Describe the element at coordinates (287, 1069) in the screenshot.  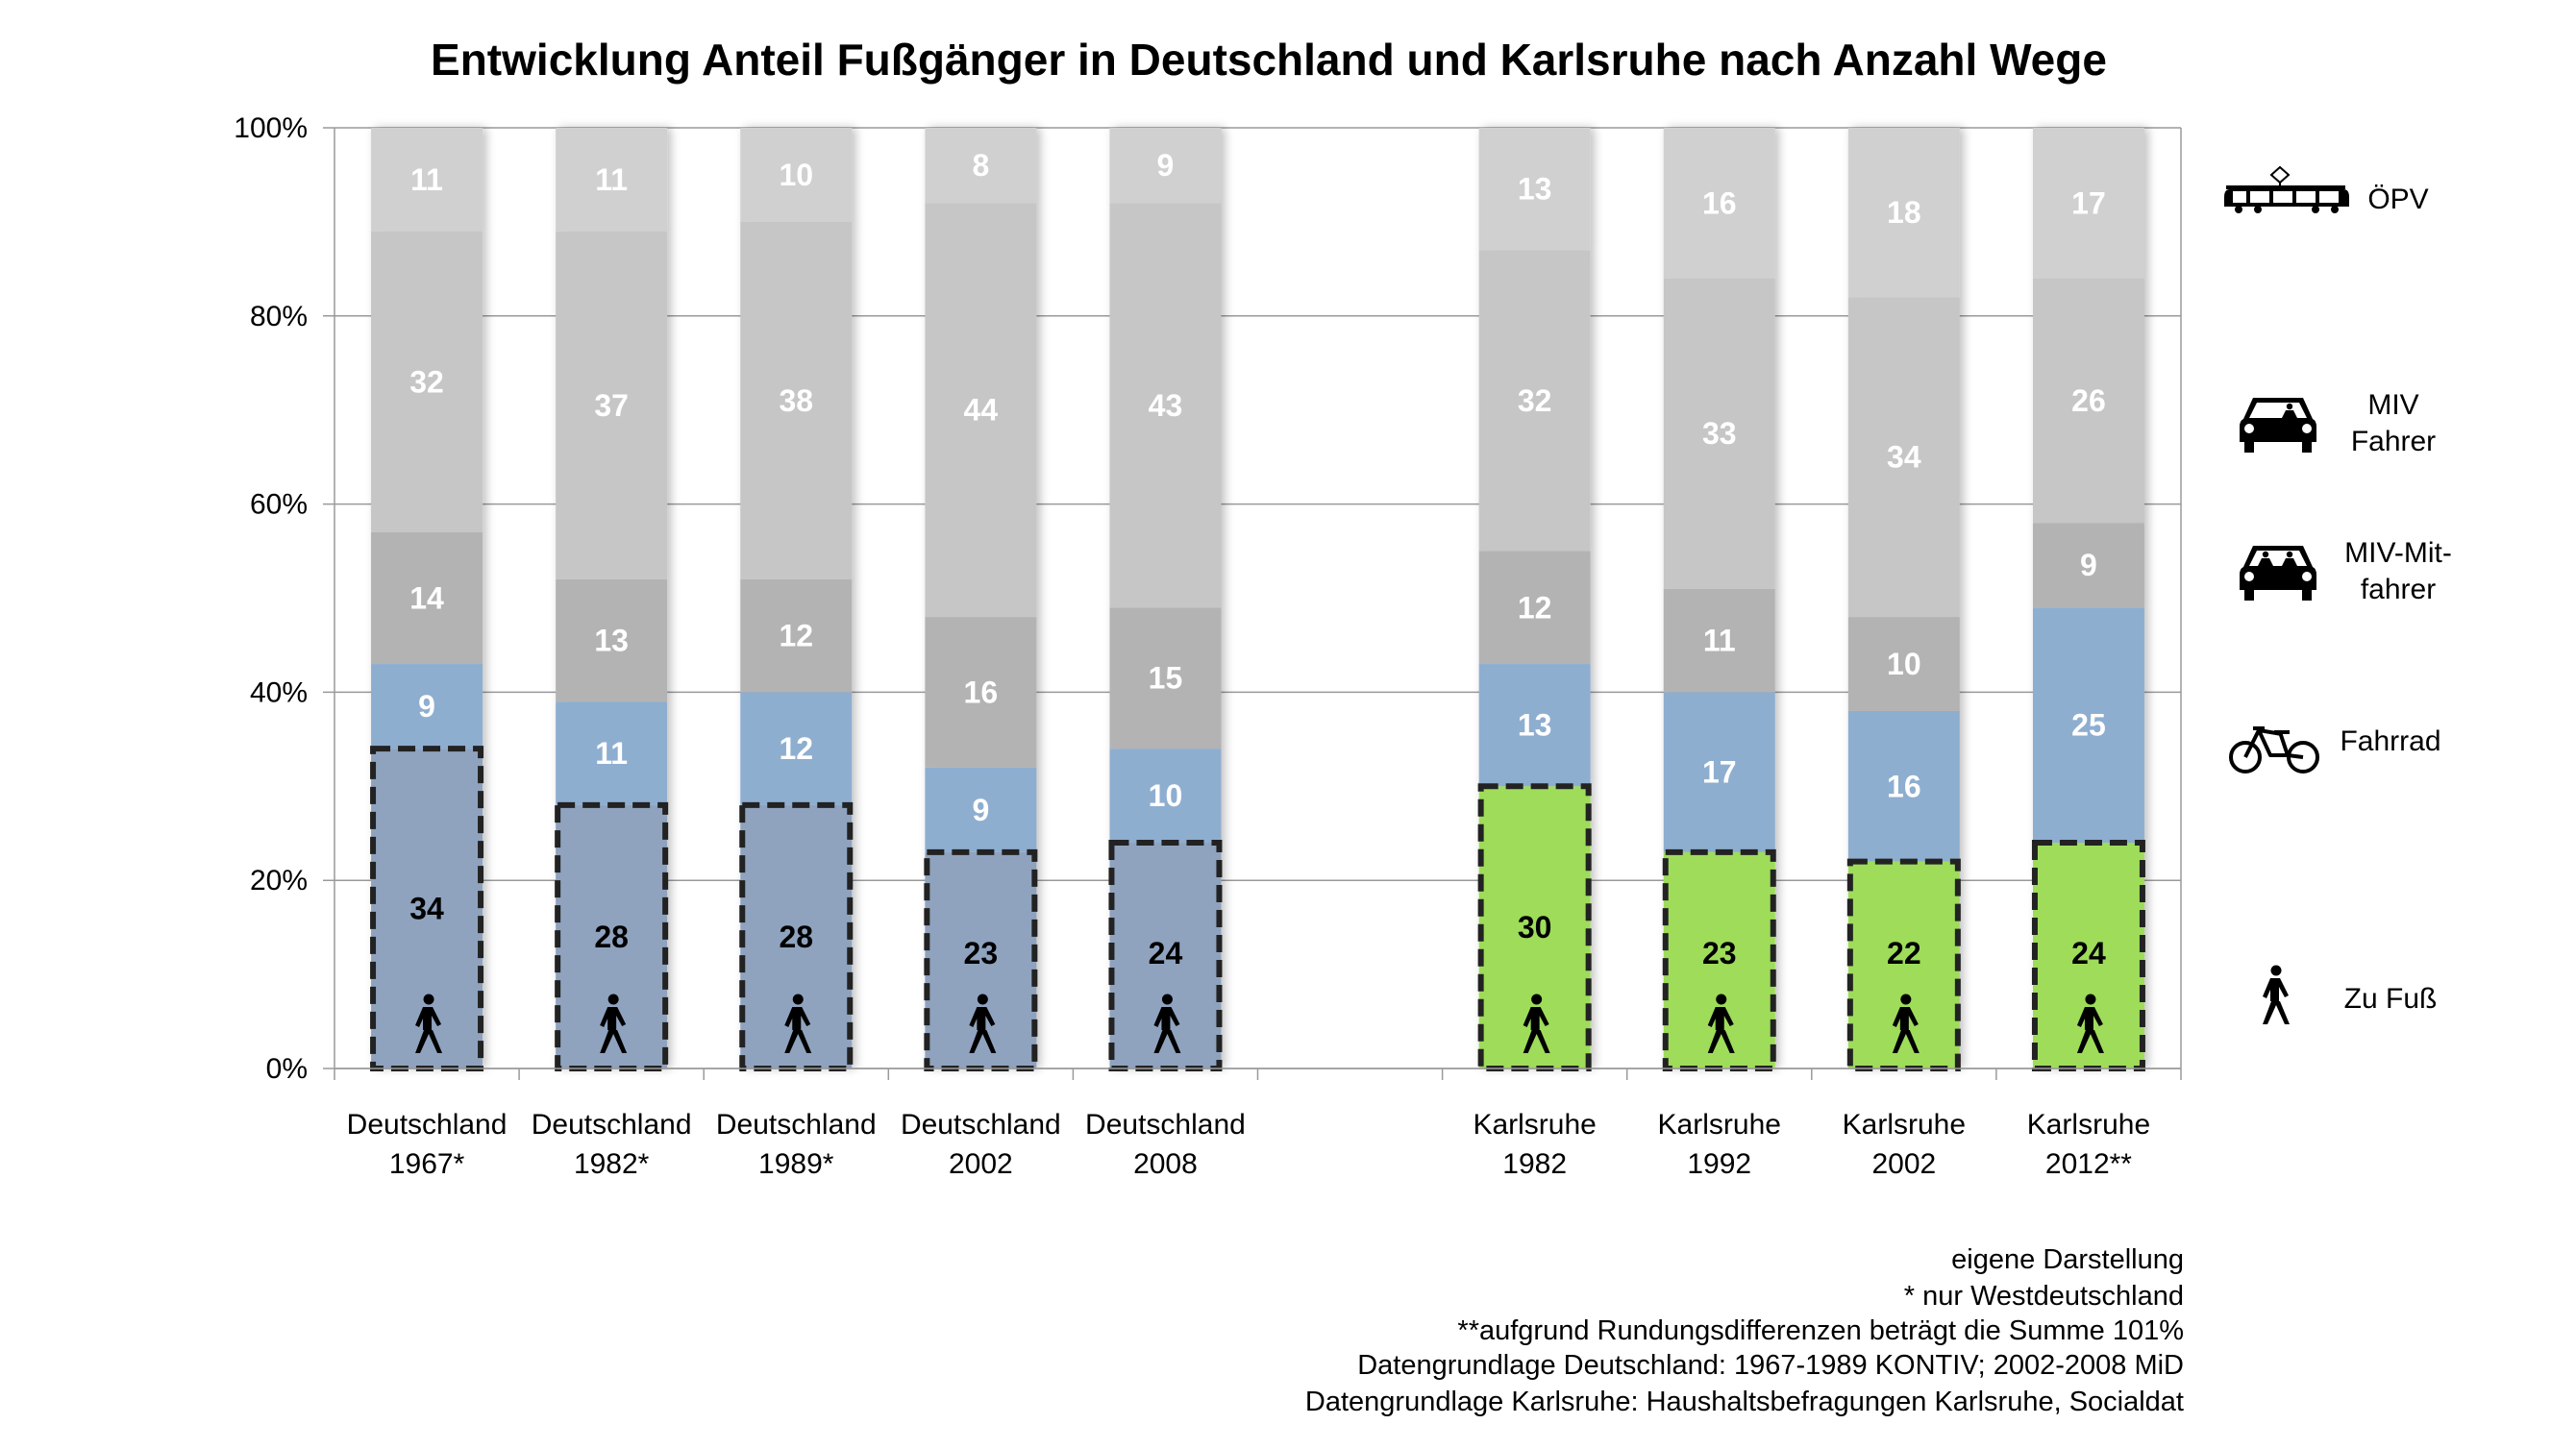
I see `y-tick-label: 0%` at that location.